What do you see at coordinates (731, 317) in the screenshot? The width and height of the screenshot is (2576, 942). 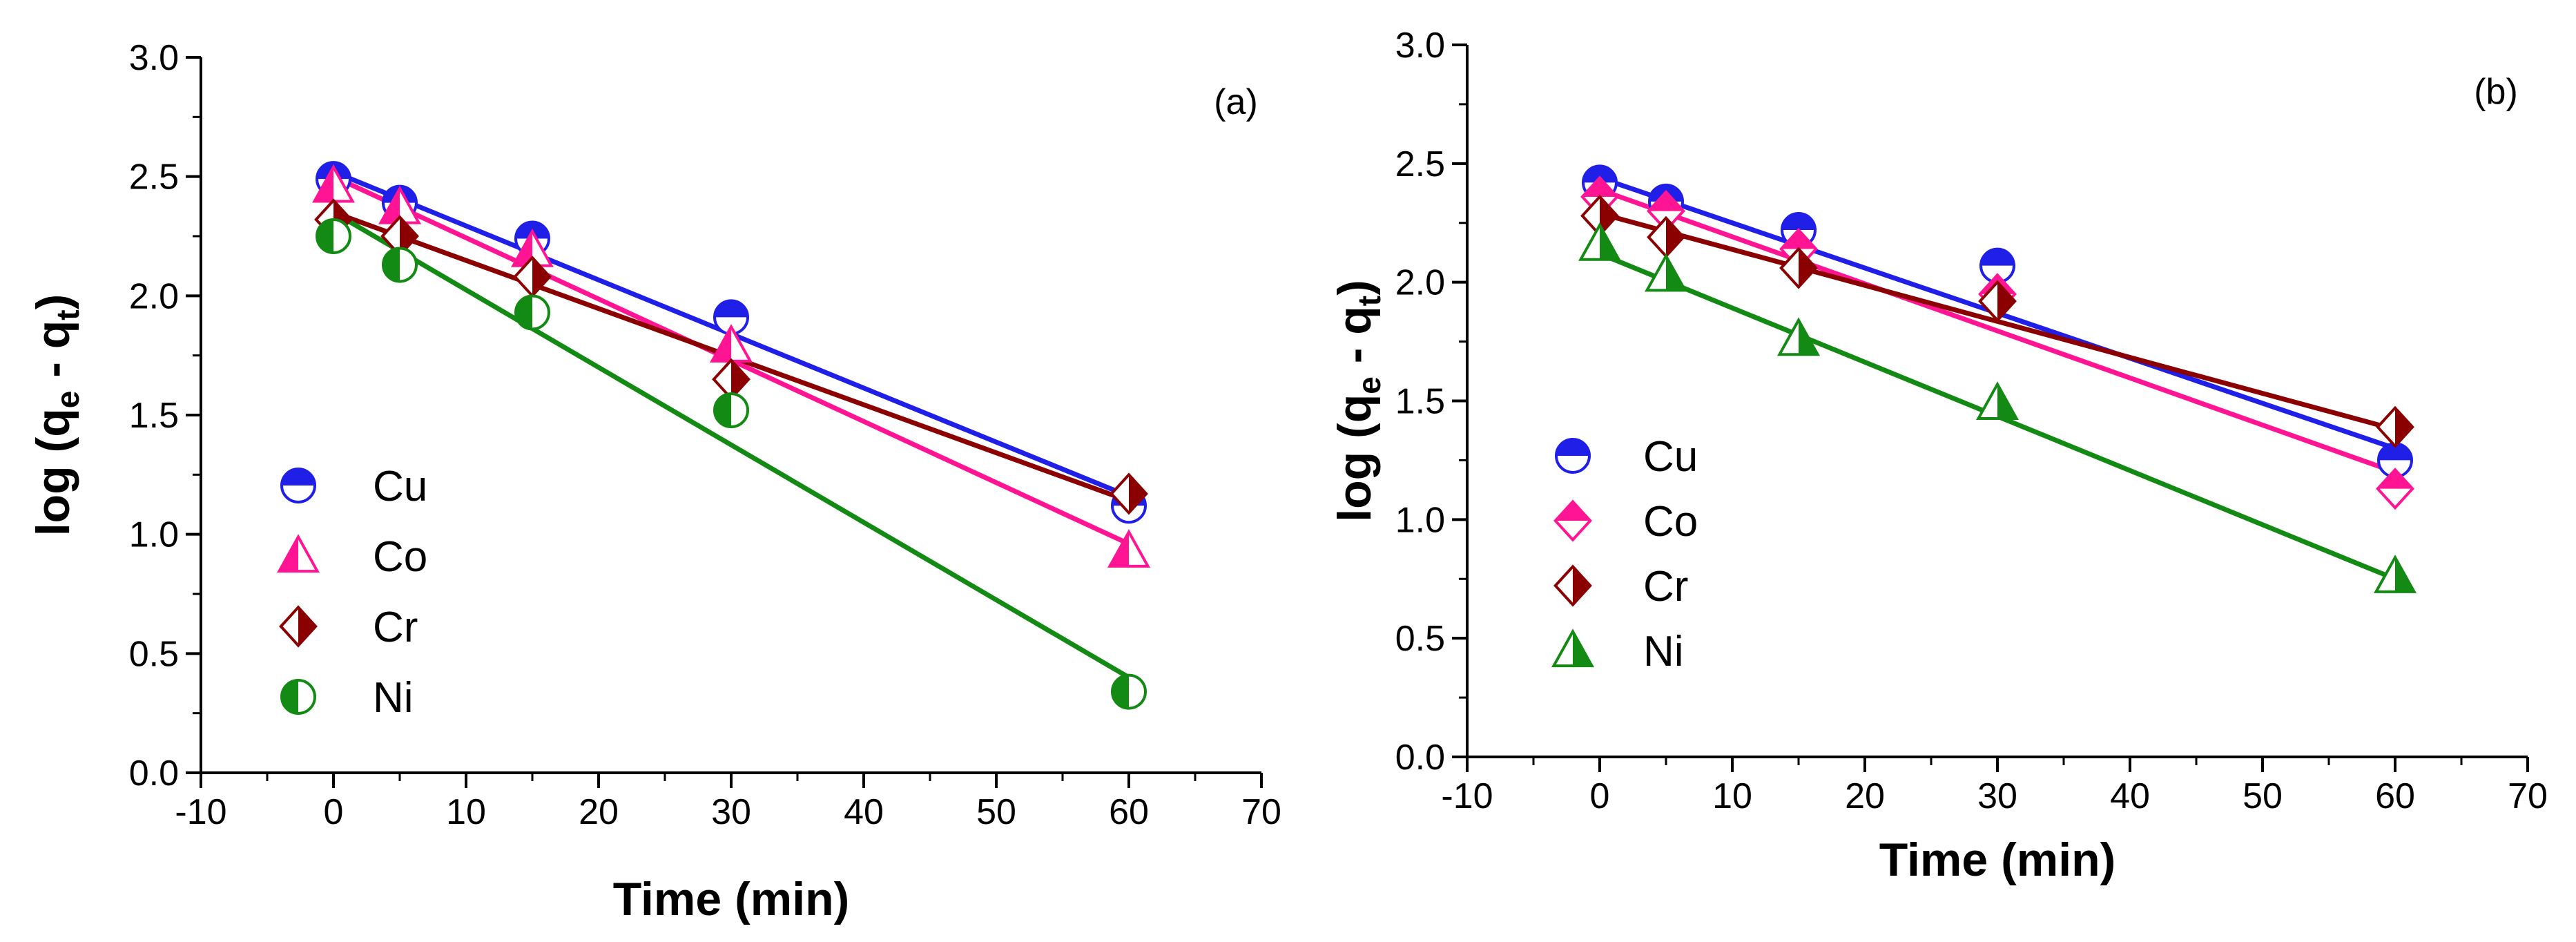 I see `data-point-cu` at bounding box center [731, 317].